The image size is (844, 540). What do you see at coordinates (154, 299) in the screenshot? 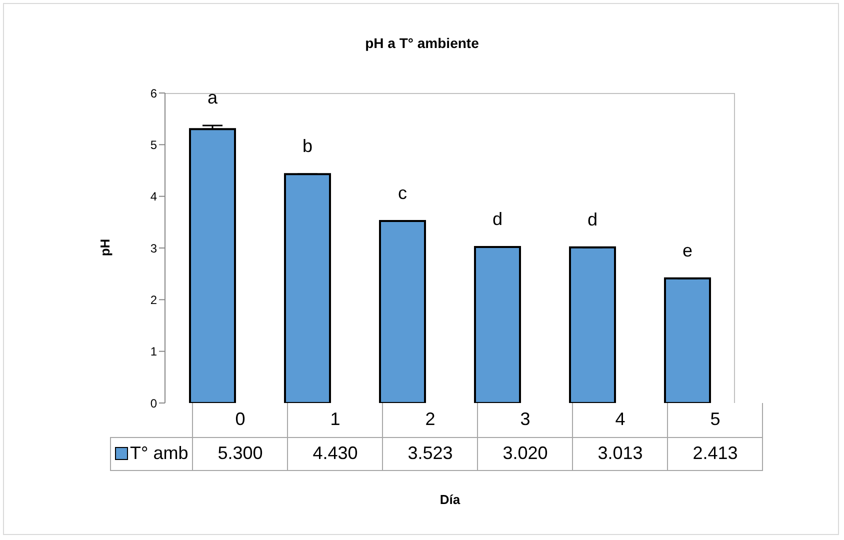
I see `y-tick-label: 2` at bounding box center [154, 299].